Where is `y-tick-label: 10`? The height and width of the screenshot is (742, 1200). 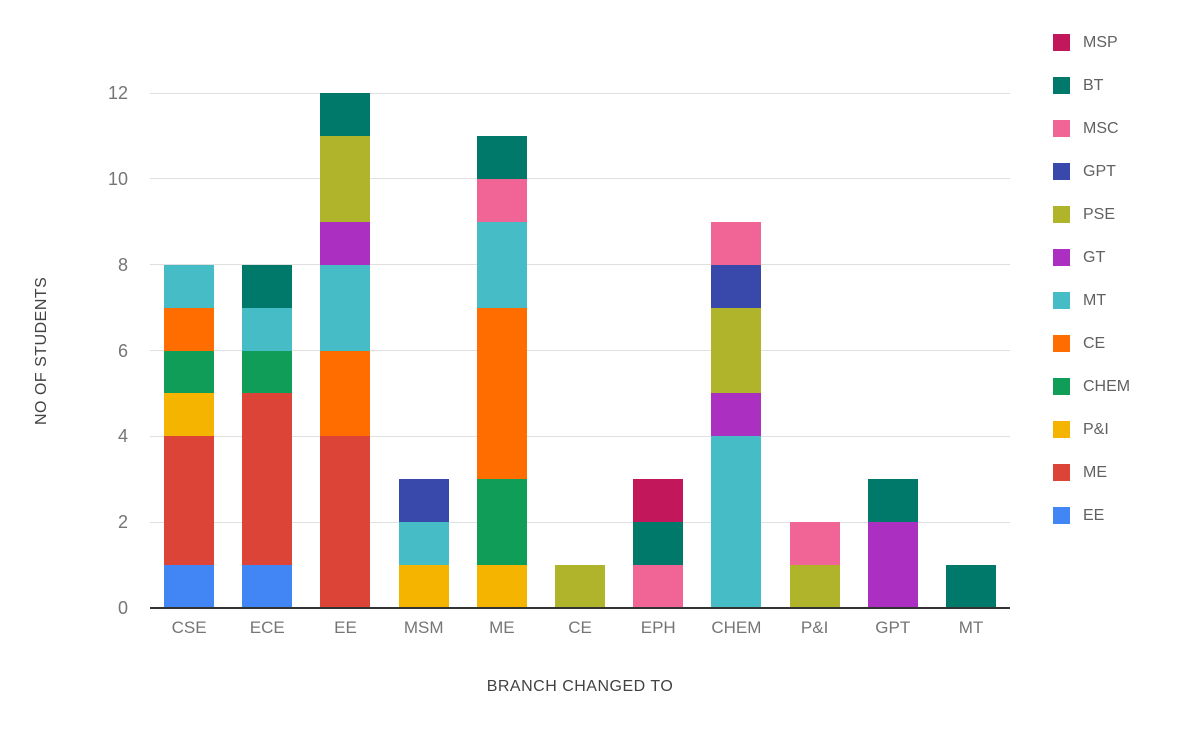
y-tick-label: 10 is located at coordinates (117, 178).